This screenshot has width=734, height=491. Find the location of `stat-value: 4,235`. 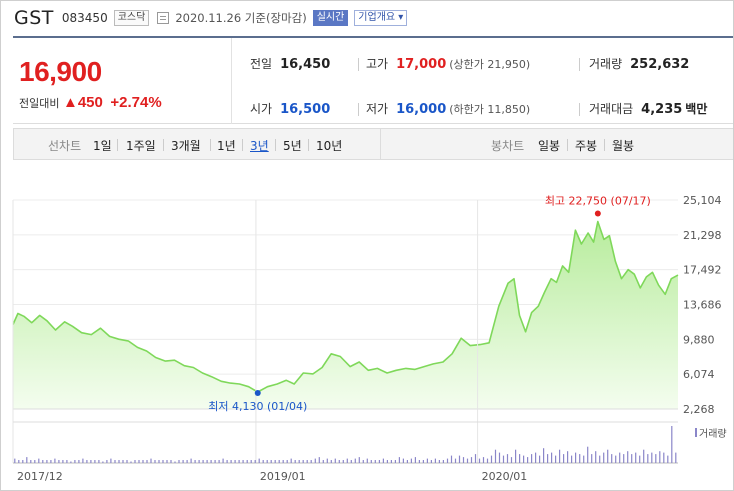

stat-value: 4,235 is located at coordinates (662, 109).